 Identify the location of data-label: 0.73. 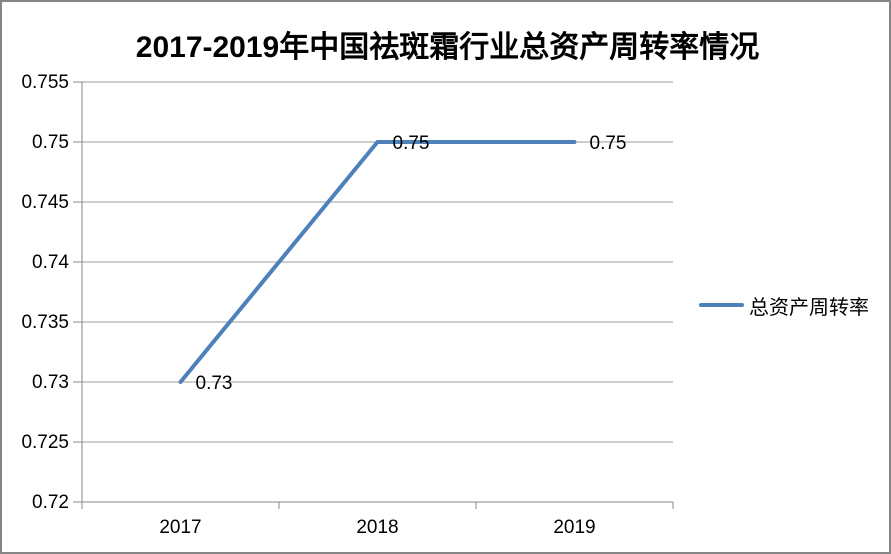
(214, 383).